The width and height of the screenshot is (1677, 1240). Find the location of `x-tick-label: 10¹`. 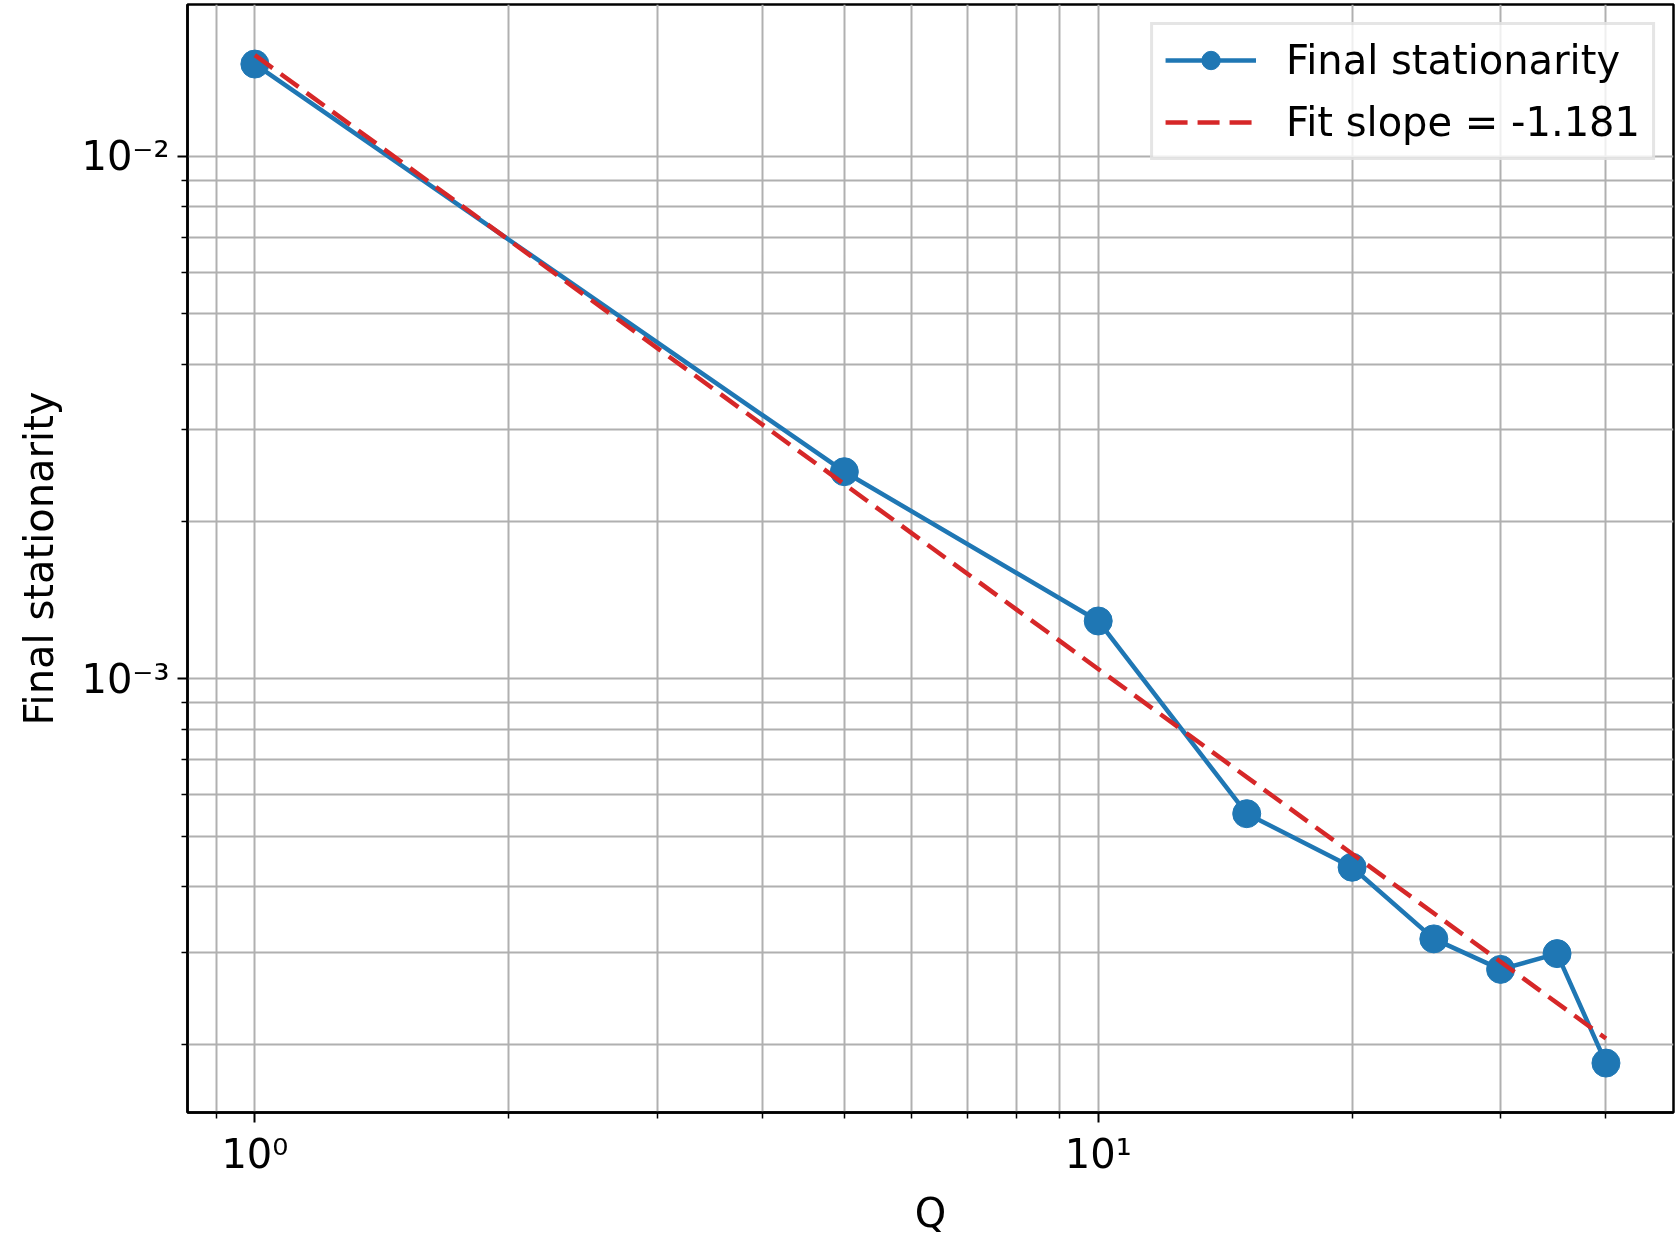

x-tick-label: 10¹ is located at coordinates (1098, 1153).